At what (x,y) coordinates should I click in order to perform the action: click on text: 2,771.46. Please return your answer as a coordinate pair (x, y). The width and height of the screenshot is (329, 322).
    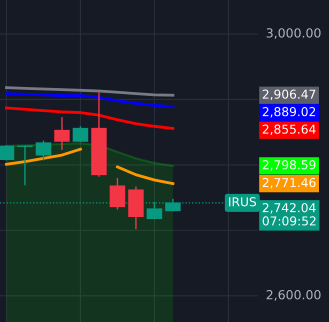
    Looking at the image, I should click on (289, 183).